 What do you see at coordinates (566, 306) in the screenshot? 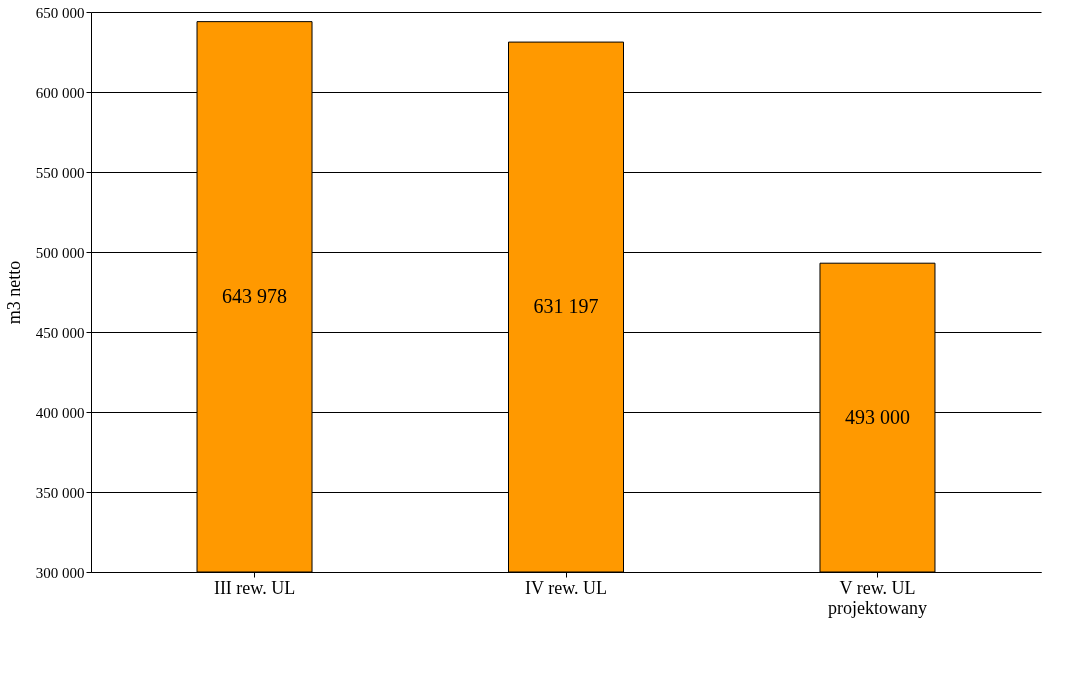
I see `data-label: 631 197` at bounding box center [566, 306].